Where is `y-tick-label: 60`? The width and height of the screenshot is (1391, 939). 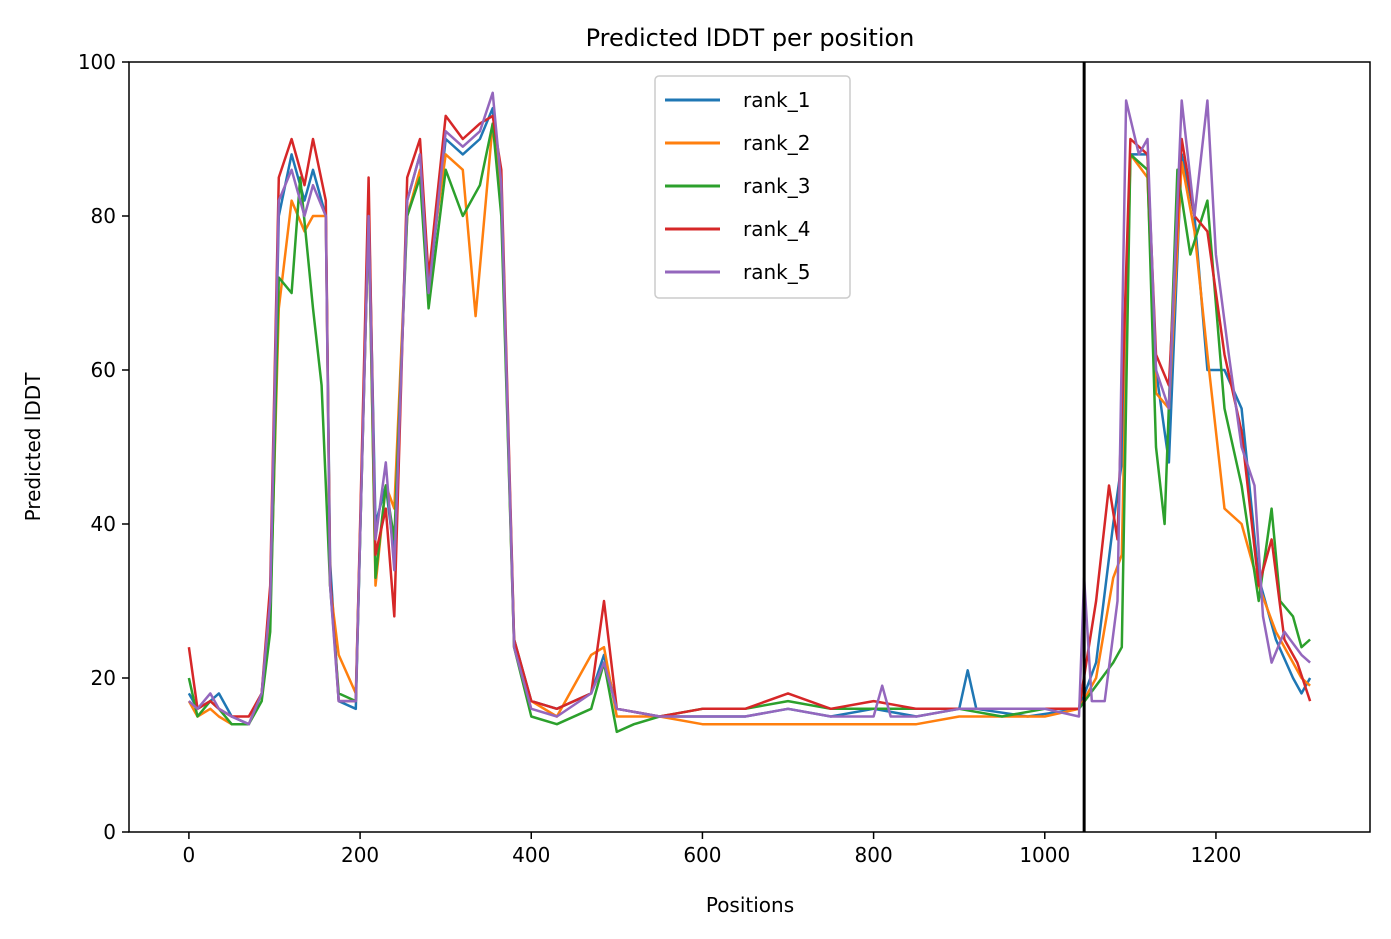
y-tick-label: 60 is located at coordinates (103, 370).